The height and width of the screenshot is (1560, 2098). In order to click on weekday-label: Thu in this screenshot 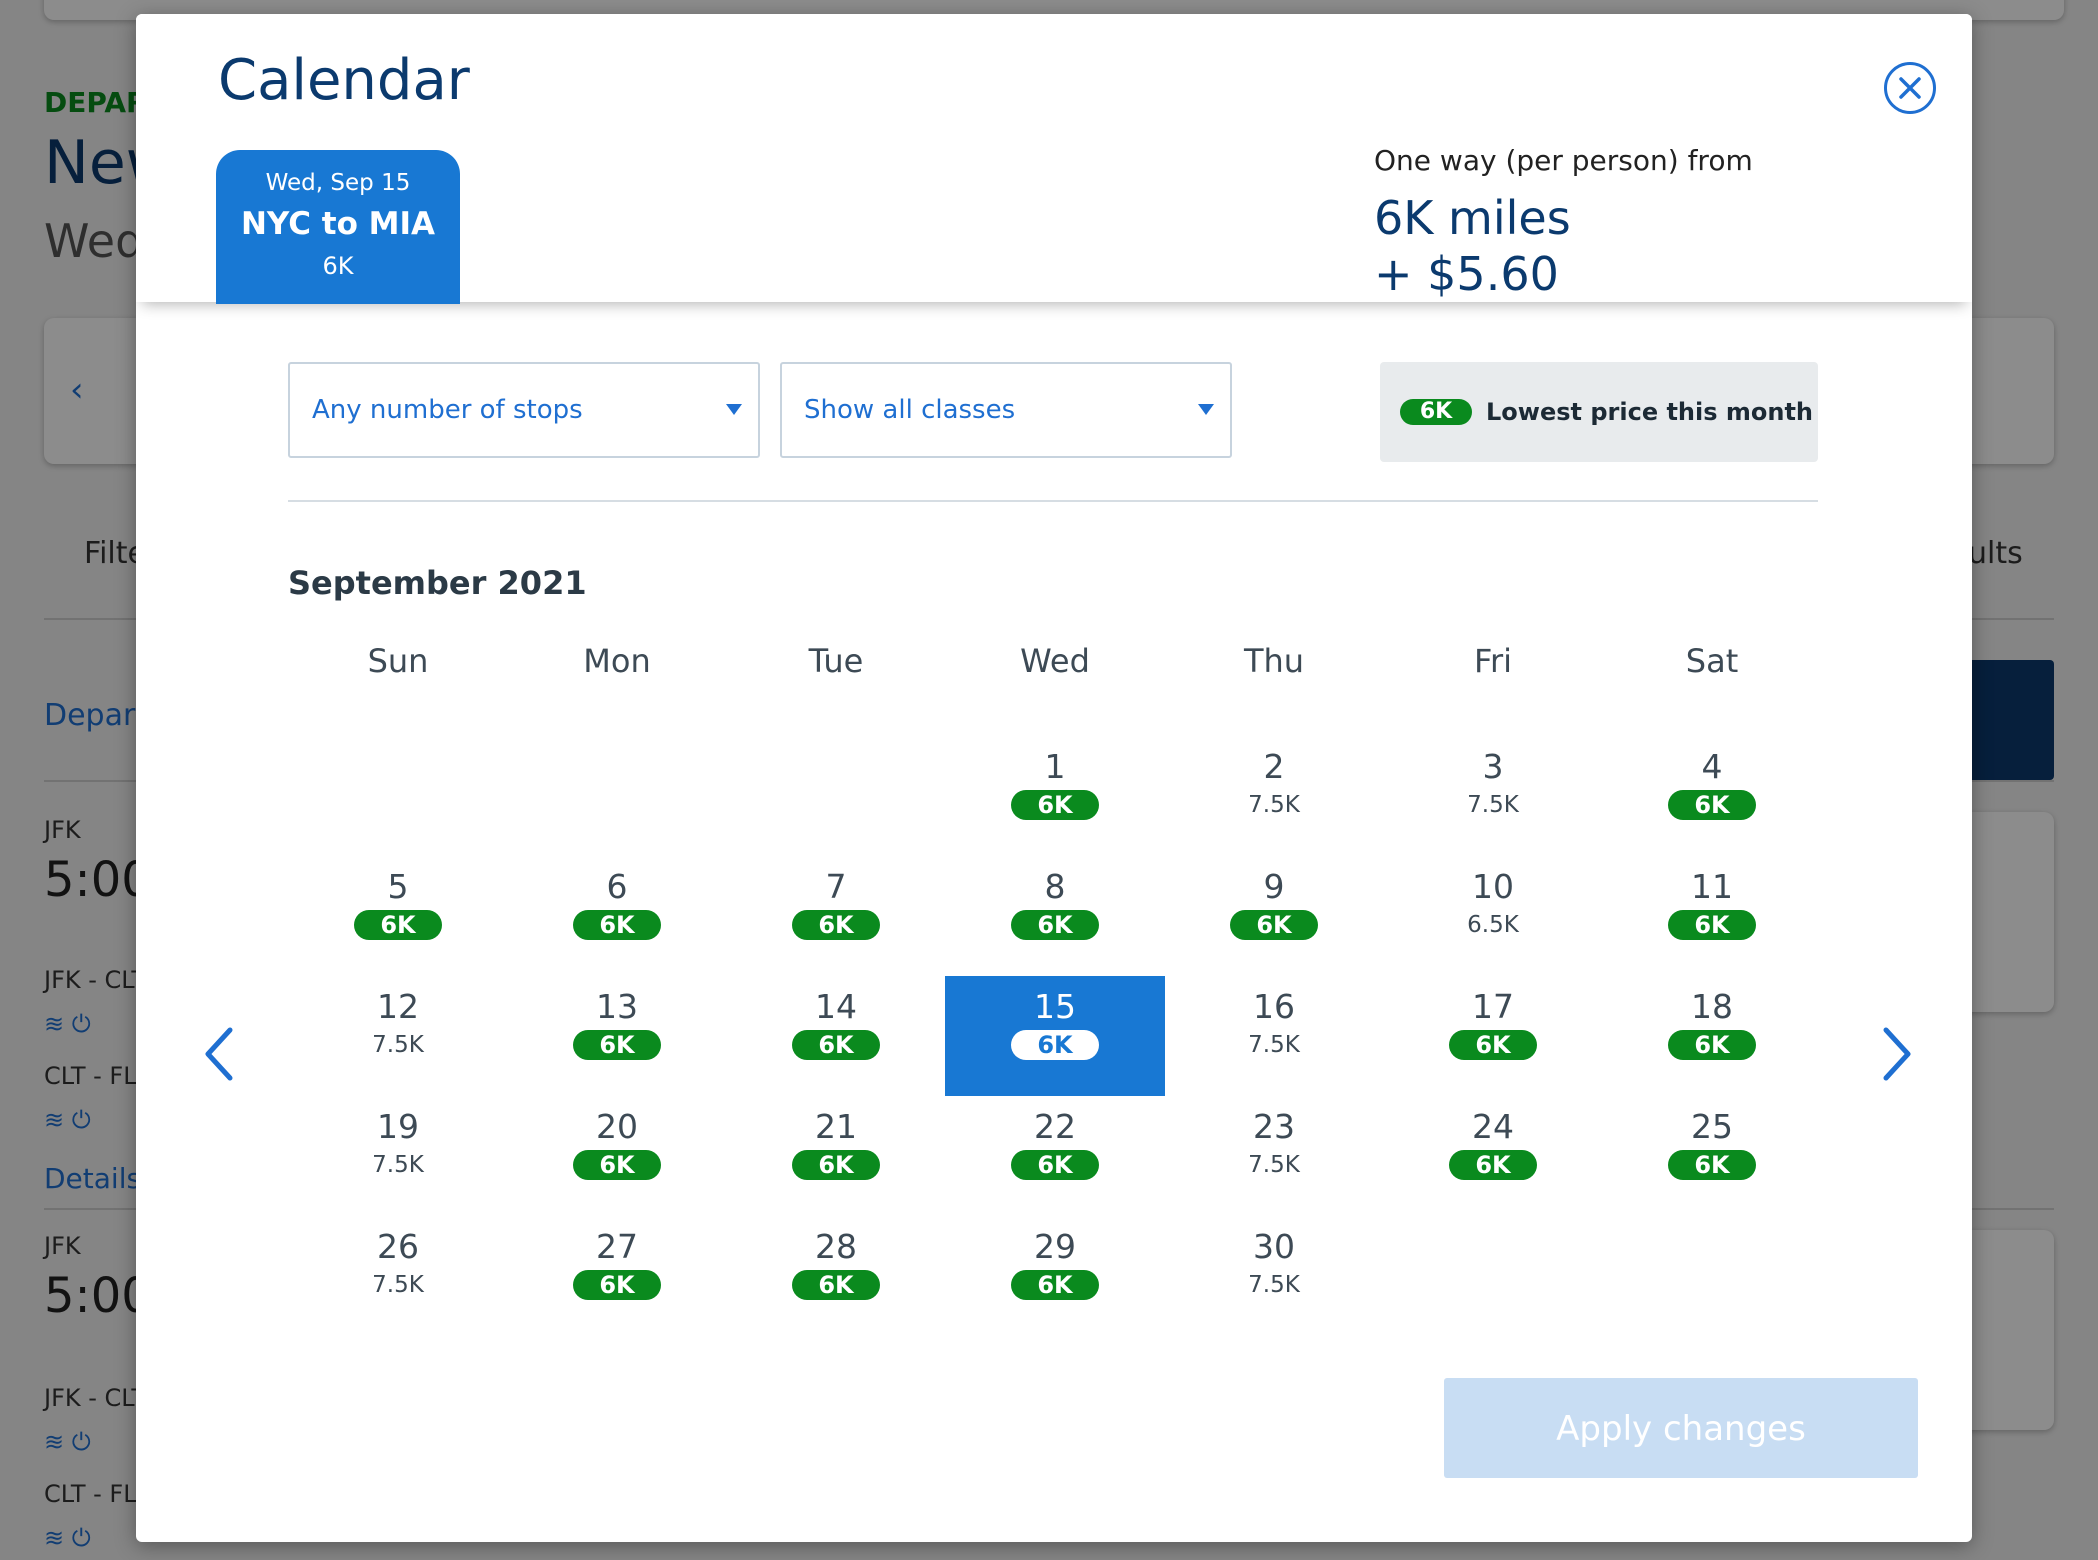, I will do `click(1274, 661)`.